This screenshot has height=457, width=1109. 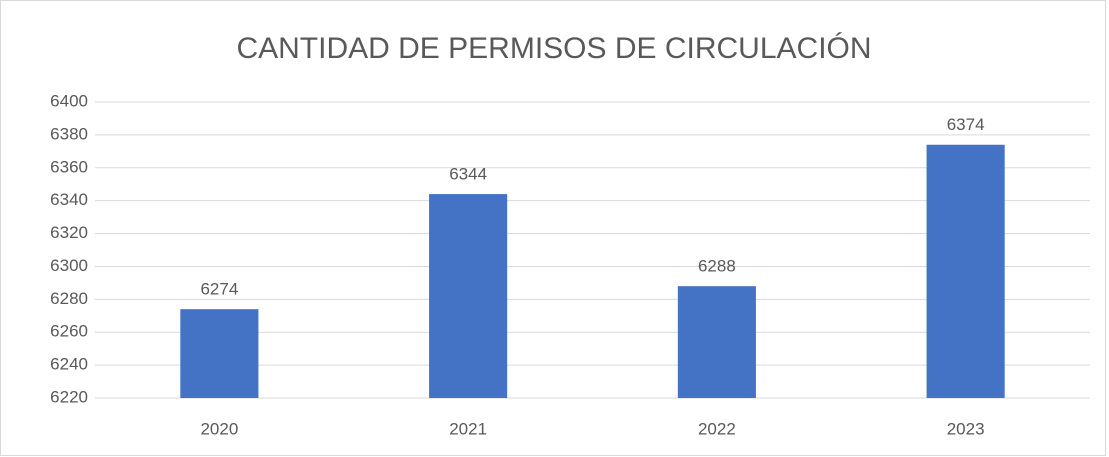 What do you see at coordinates (468, 174) in the screenshot?
I see `data-label: 6344` at bounding box center [468, 174].